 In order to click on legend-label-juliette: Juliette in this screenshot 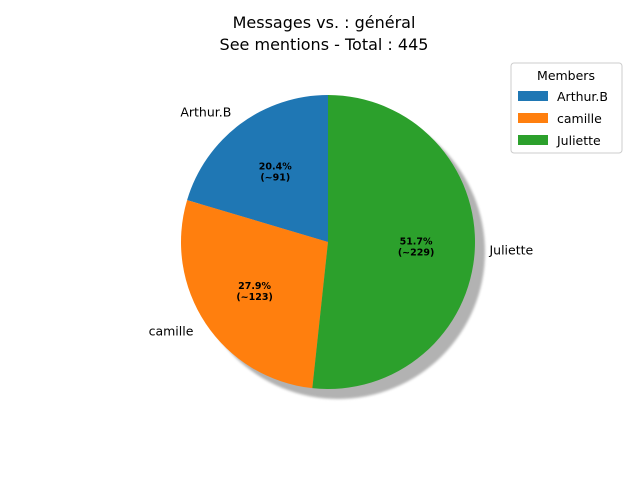, I will do `click(578, 140)`.